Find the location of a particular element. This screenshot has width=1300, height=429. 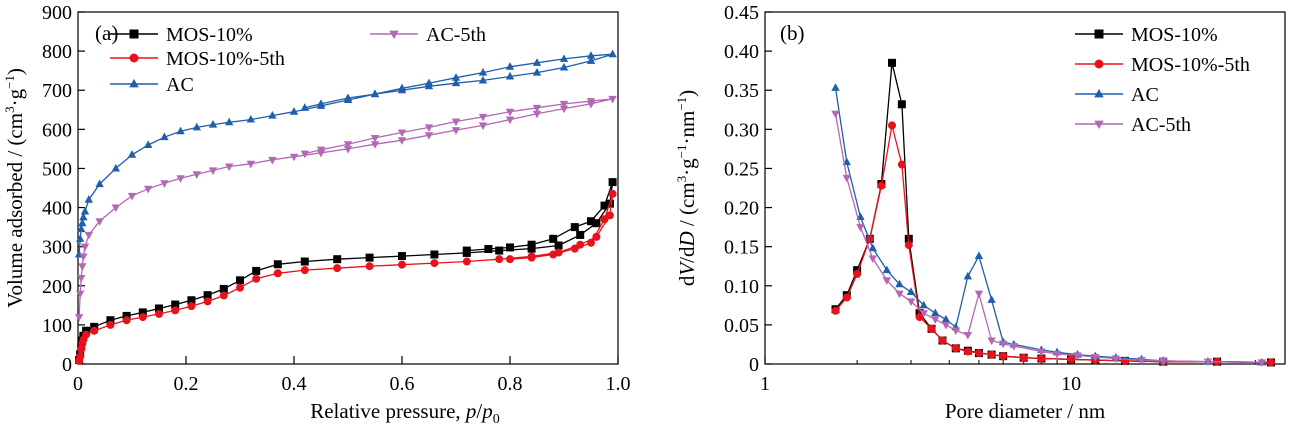

panel-label-a: (a) is located at coordinates (106, 33).